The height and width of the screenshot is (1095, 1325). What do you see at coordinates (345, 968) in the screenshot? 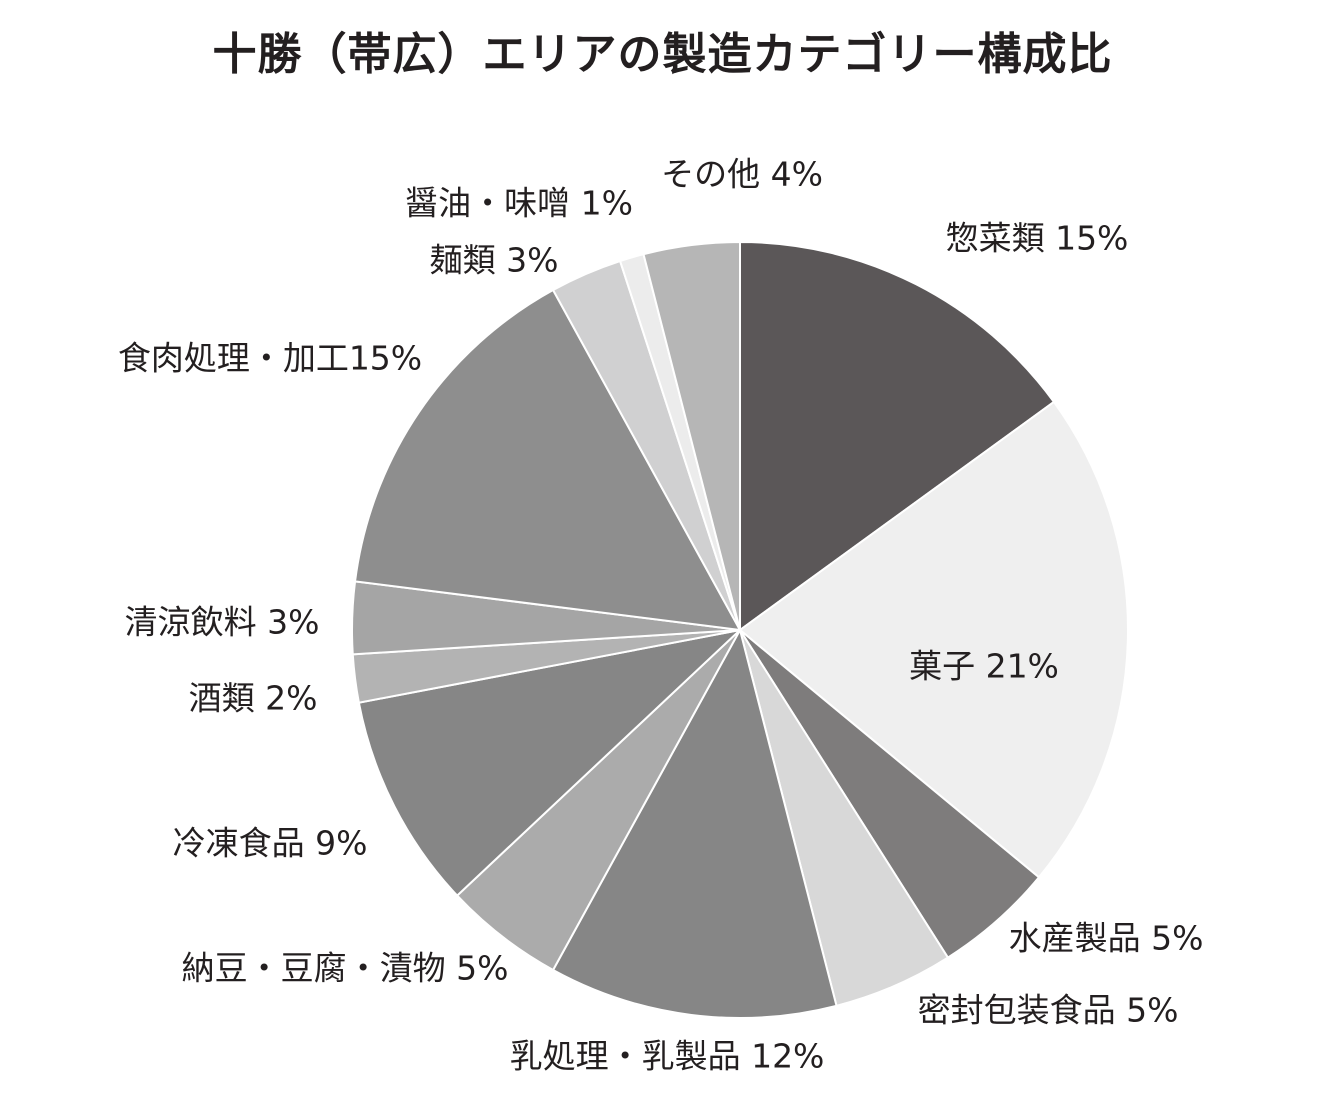
I see `slice-label: 納豆・豆腐・漬物 5%` at bounding box center [345, 968].